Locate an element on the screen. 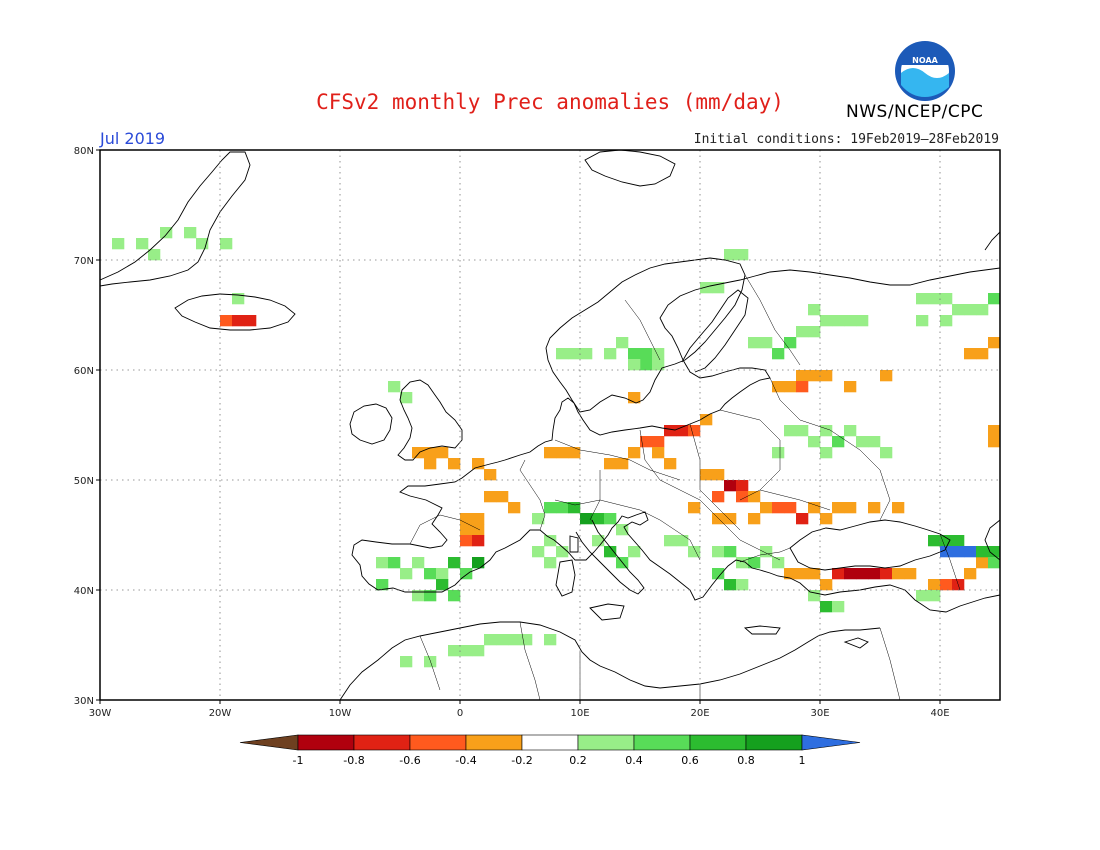 This screenshot has height=850, width=1100. lon-tick-label: 30W is located at coordinates (100, 713).